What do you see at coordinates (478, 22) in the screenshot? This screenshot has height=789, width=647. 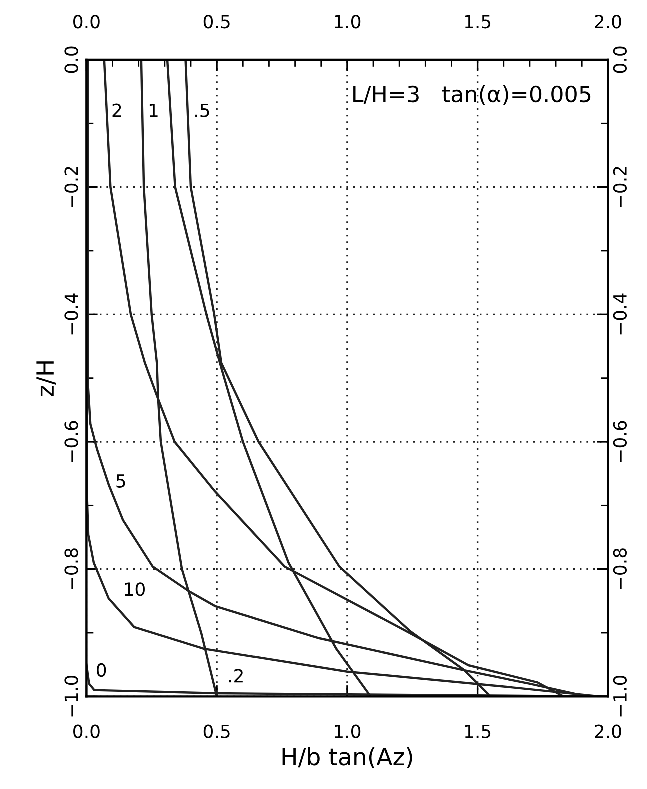 I see `x2-tick-label: 1.5` at bounding box center [478, 22].